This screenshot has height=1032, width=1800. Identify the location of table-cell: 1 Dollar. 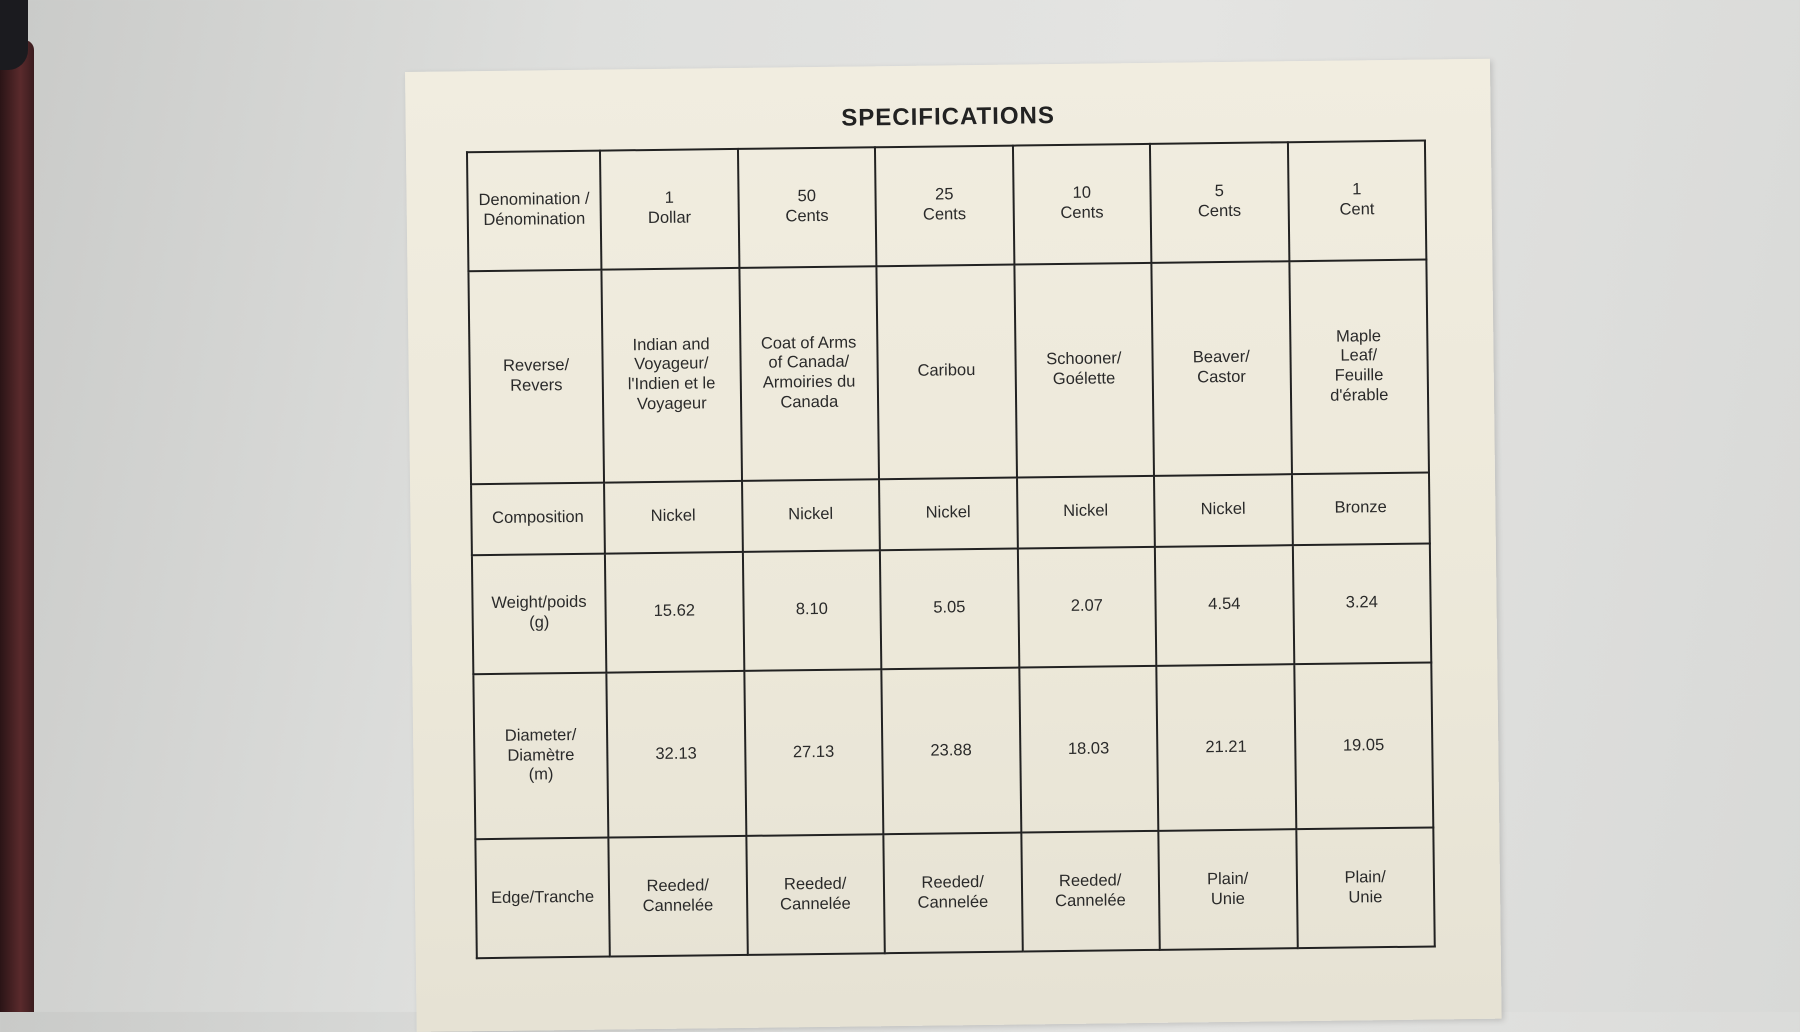
(669, 209).